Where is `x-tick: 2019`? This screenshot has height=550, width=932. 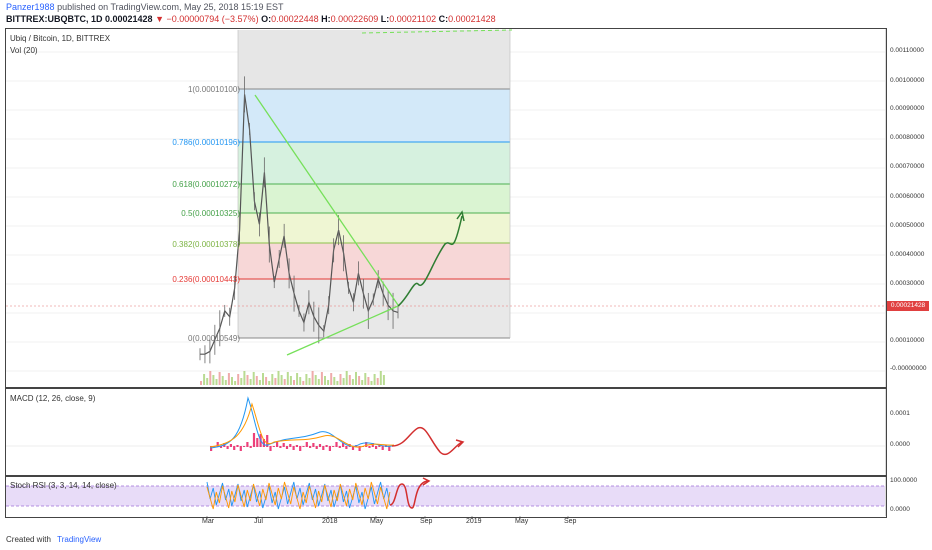
x-tick: 2019 is located at coordinates (474, 521).